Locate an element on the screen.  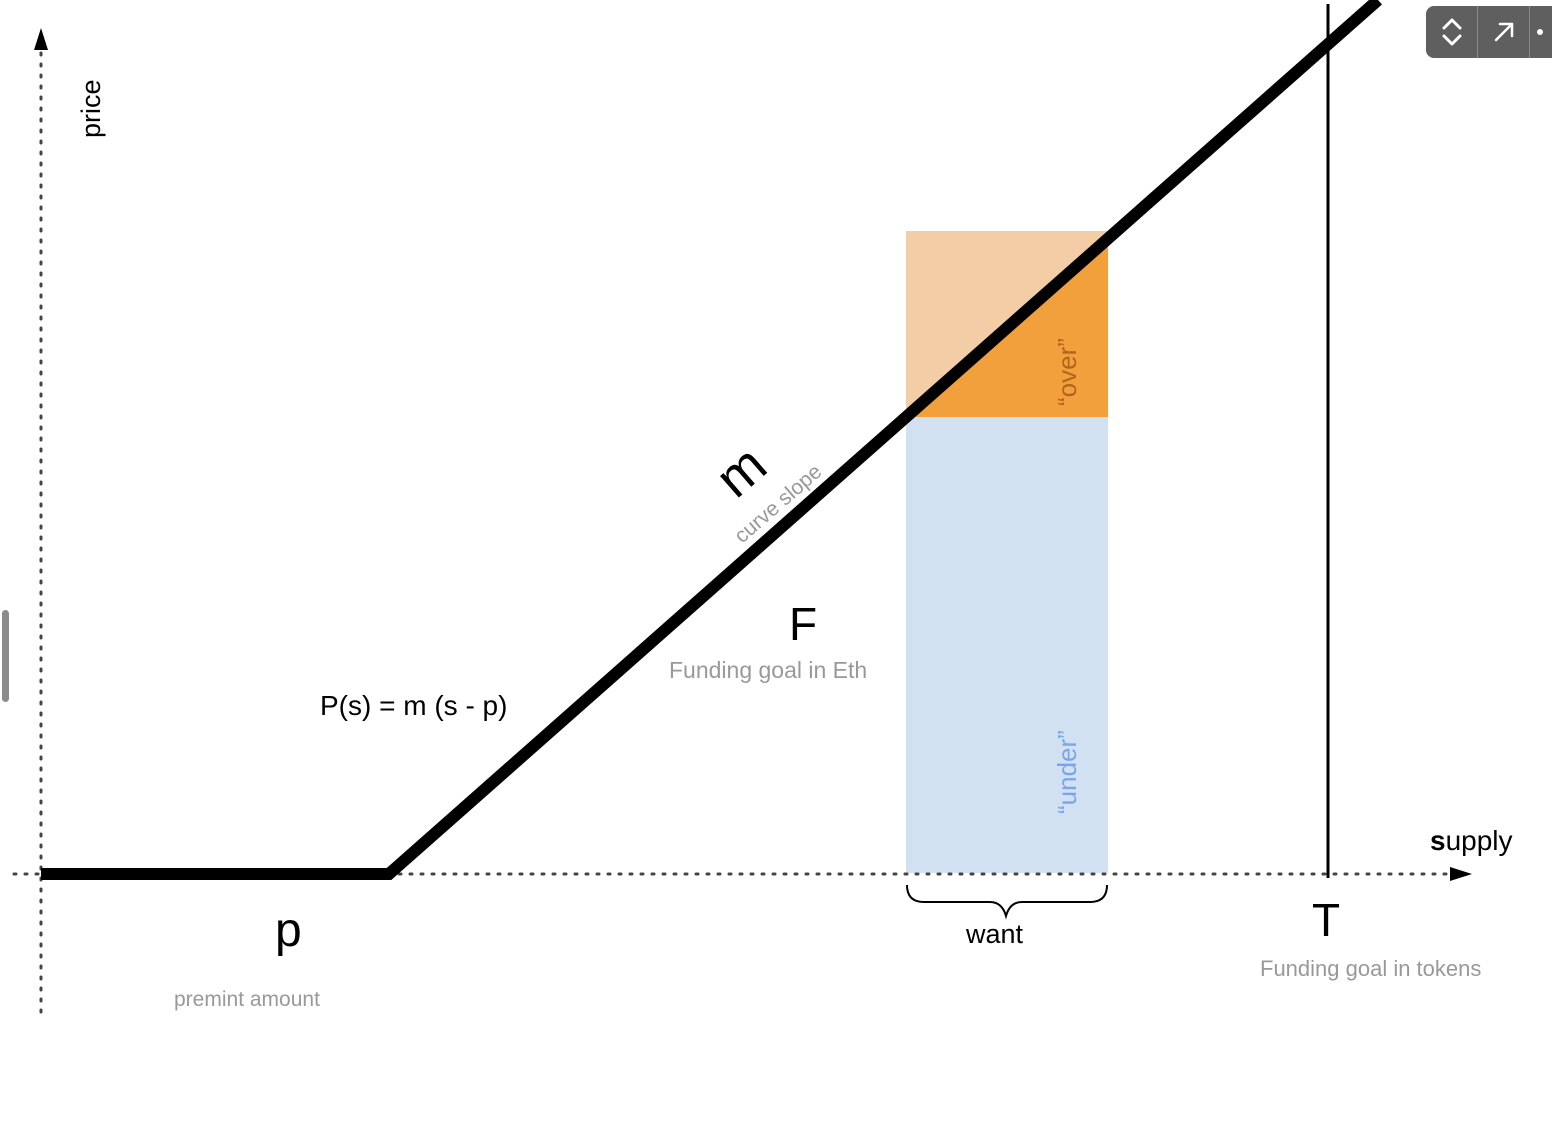
formula-label: P(s) = m (s - p) is located at coordinates (413, 705).